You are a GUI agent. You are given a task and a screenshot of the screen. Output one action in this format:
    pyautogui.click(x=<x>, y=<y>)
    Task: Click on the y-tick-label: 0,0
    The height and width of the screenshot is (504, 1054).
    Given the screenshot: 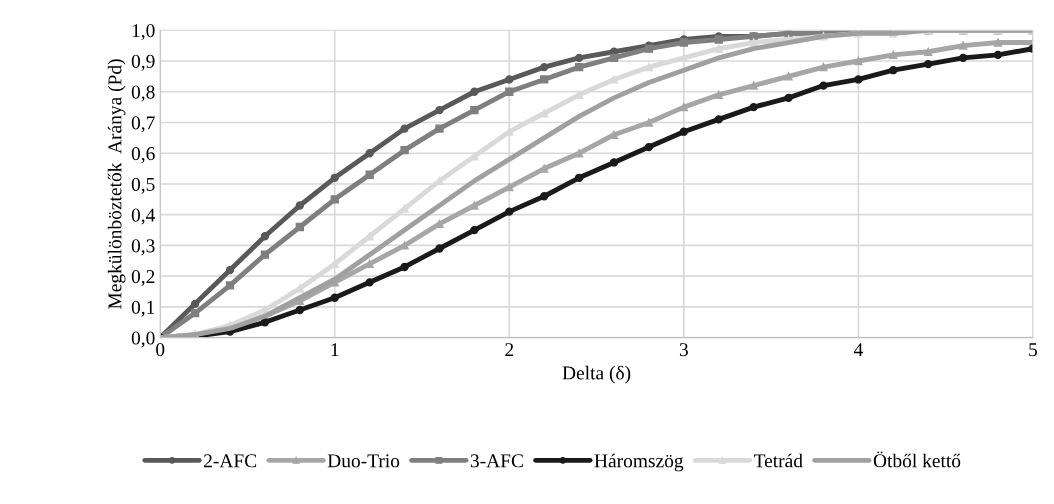 What is the action you would take?
    pyautogui.click(x=143, y=339)
    